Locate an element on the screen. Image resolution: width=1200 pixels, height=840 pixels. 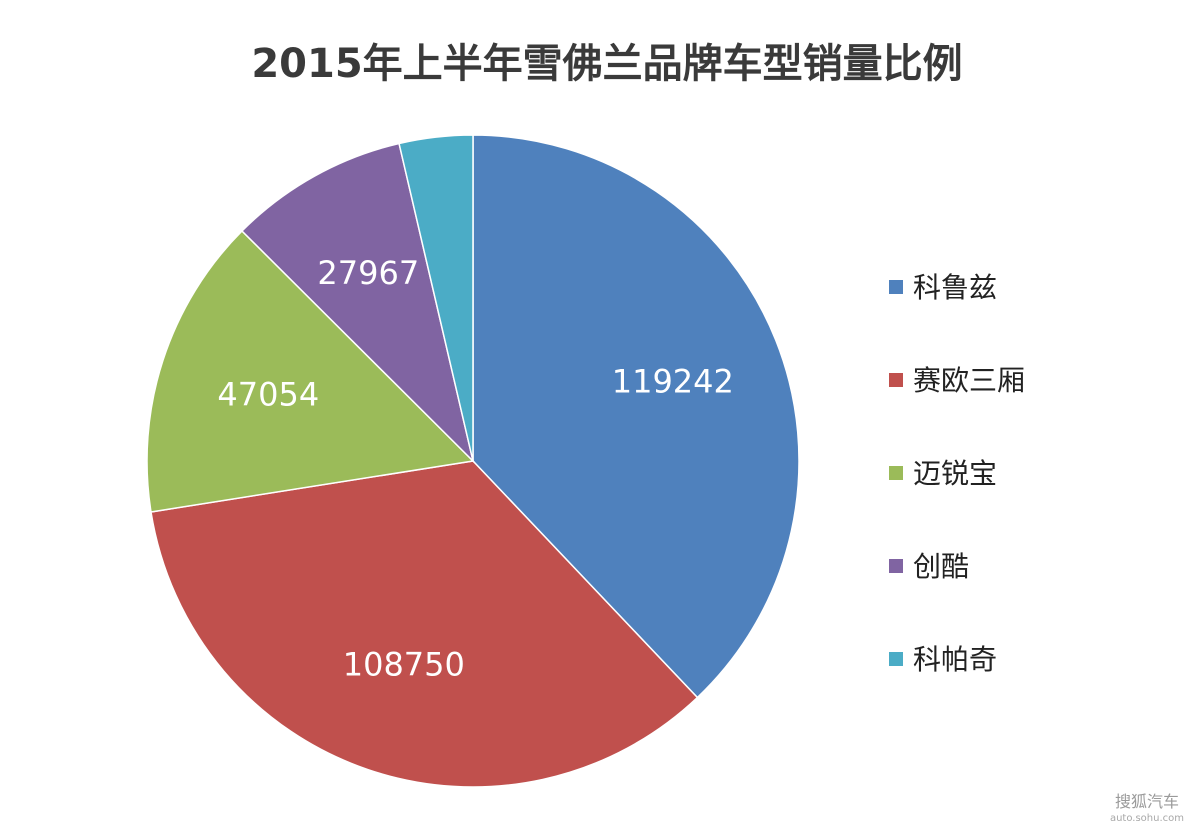
watermark-brand: 搜狐汽车 is located at coordinates (1147, 801).